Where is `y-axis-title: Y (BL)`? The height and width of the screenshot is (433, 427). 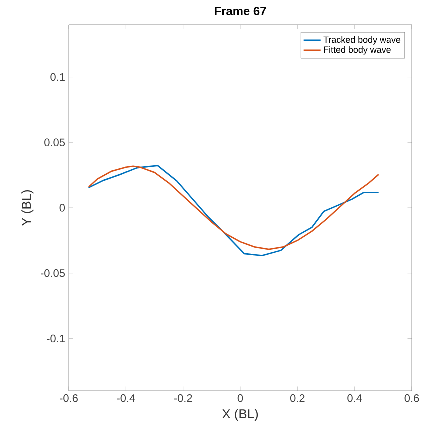
y-axis-title: Y (BL) is located at coordinates (28, 208).